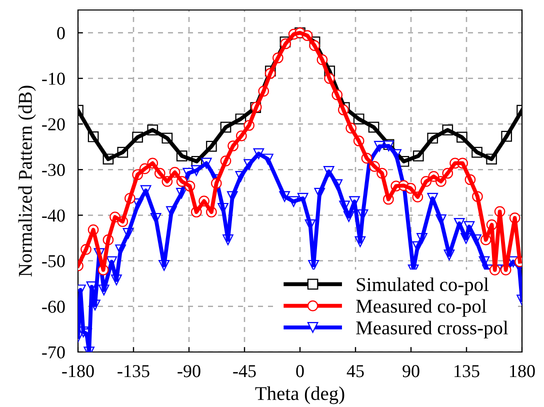 The height and width of the screenshot is (407, 544). I want to click on legend-label: Measured co-pol, so click(421, 308).